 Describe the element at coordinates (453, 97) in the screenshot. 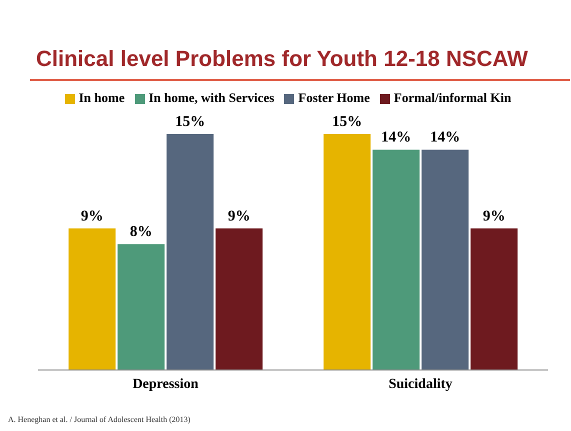

I see `legend-label: Formal/informal Kin` at that location.